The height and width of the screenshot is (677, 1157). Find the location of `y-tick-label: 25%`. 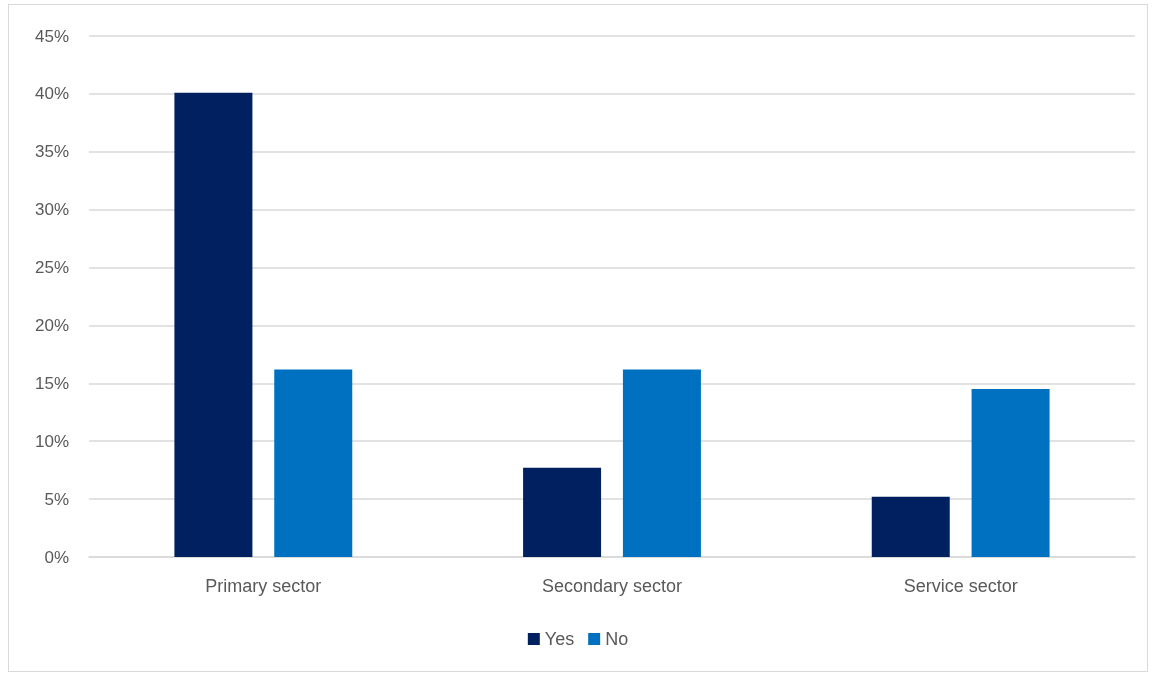

y-tick-label: 25% is located at coordinates (51, 268).